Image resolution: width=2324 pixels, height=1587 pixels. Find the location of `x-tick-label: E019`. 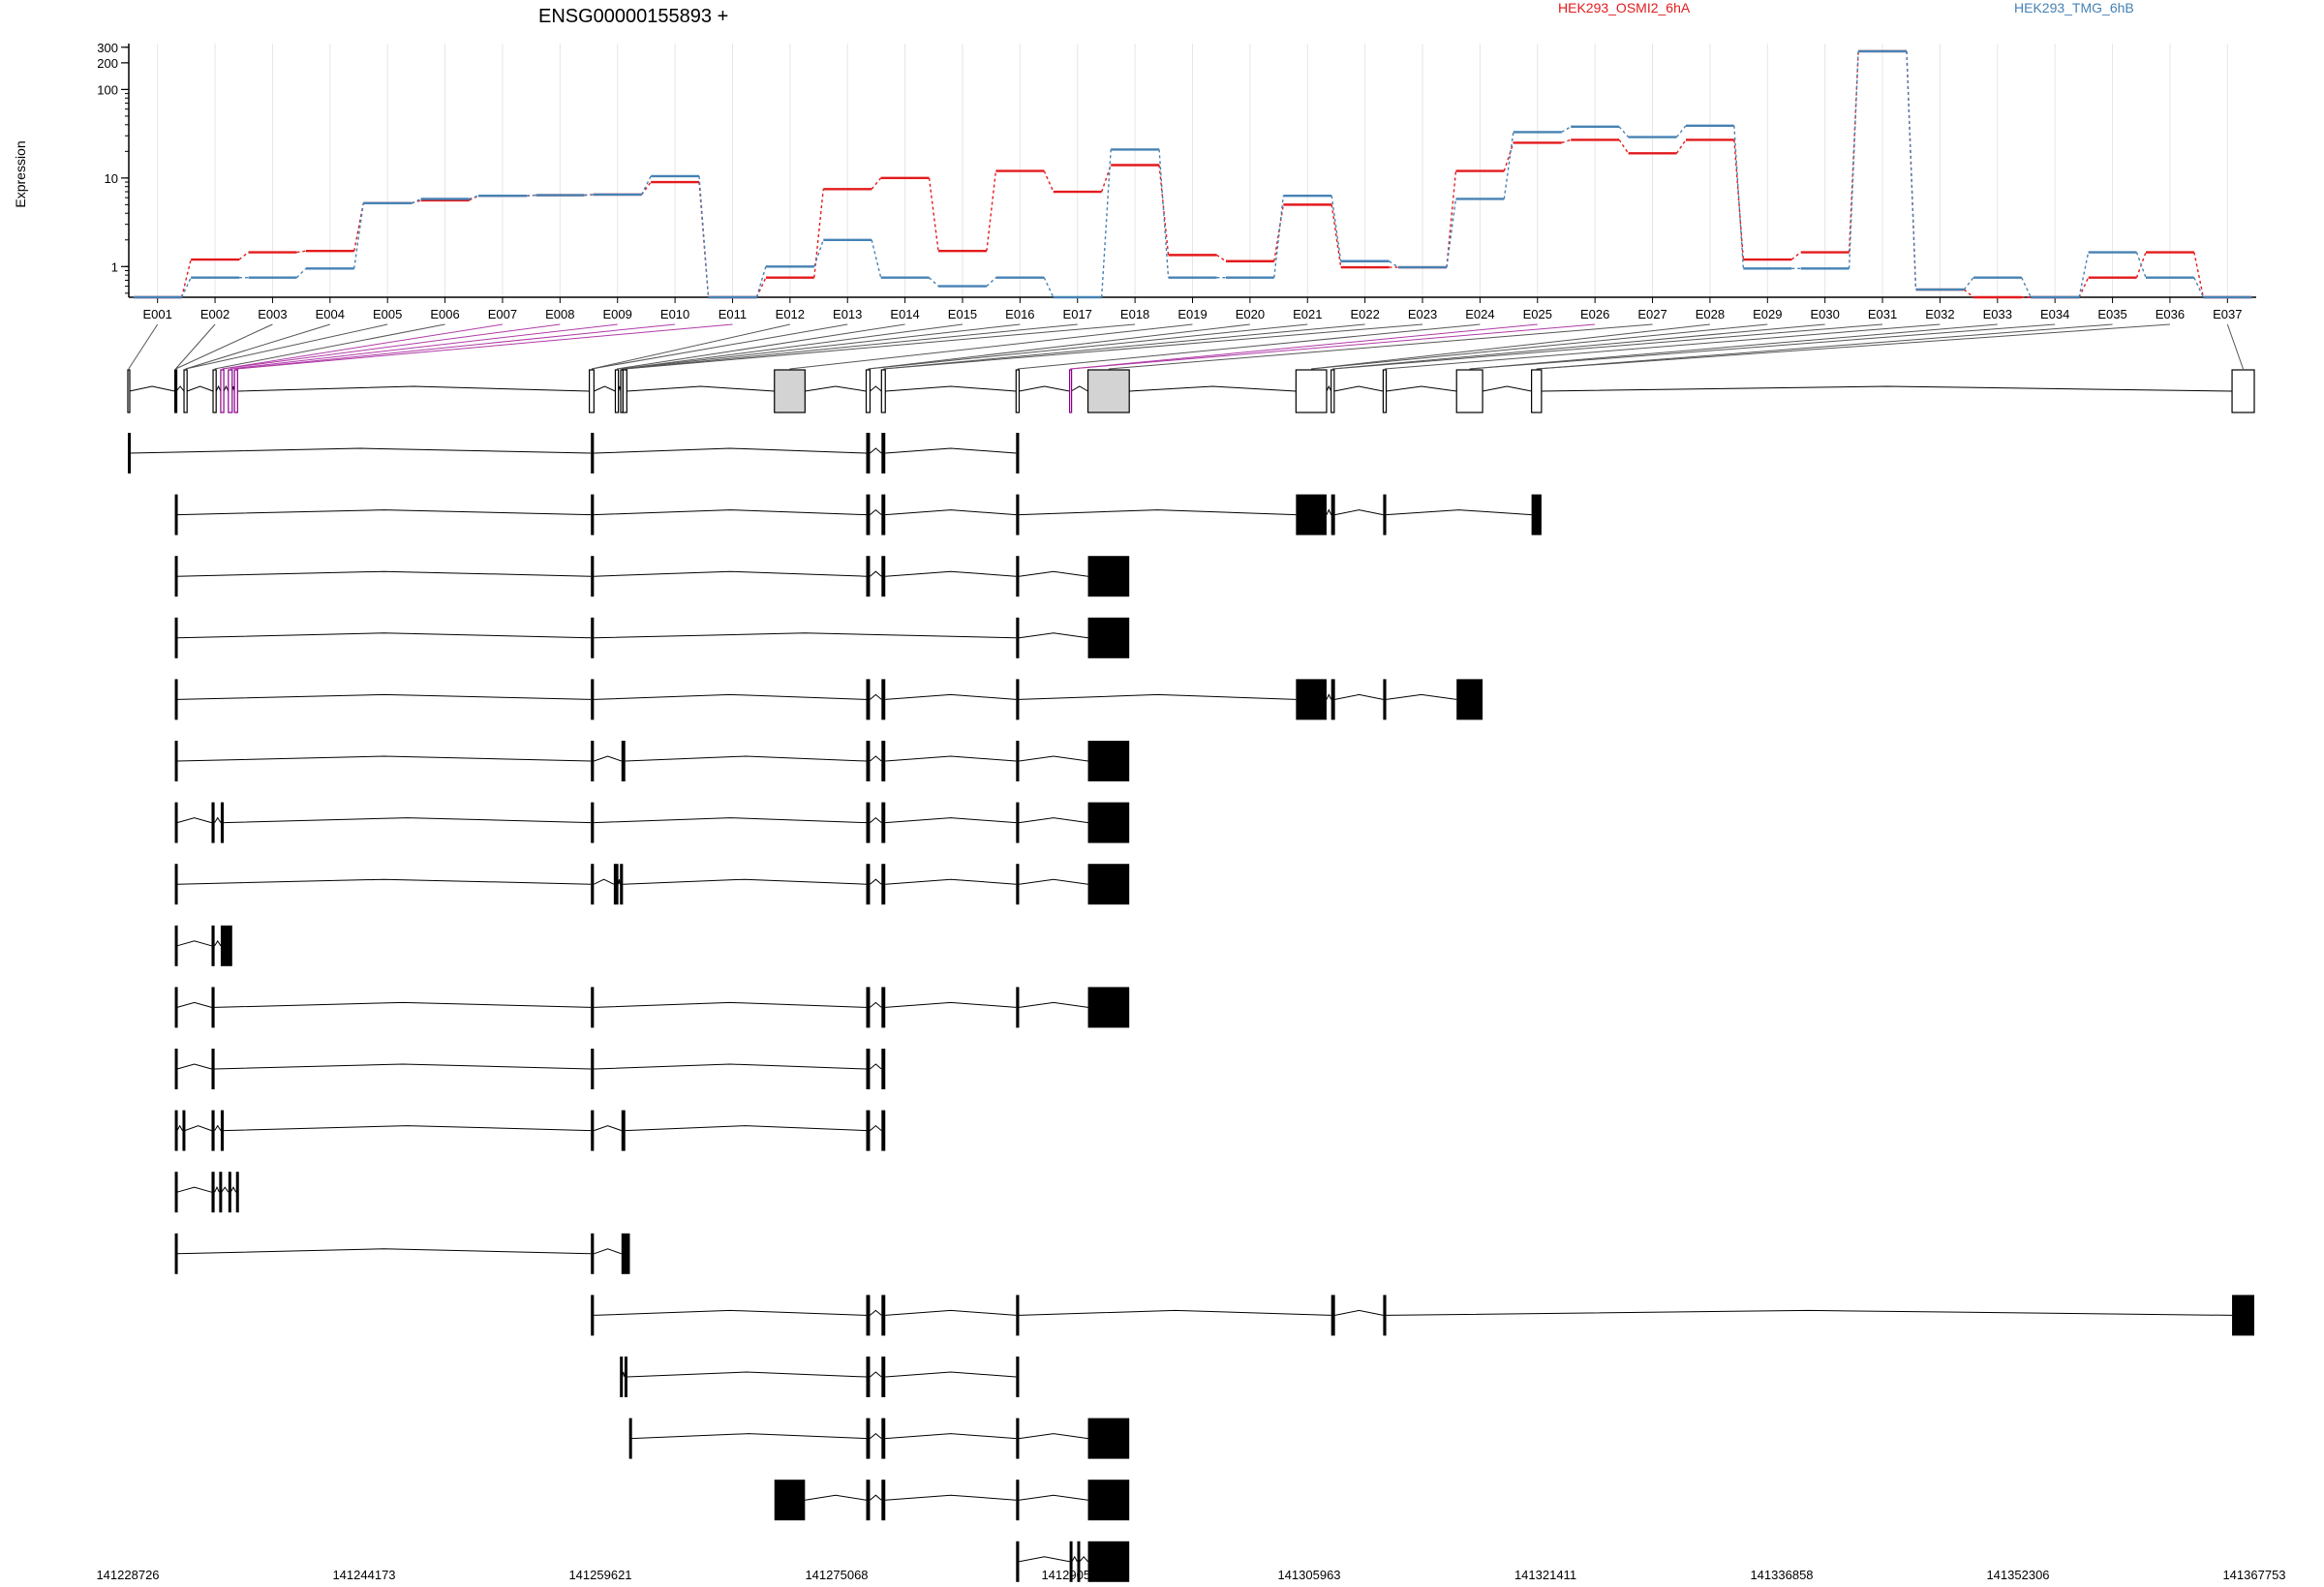

x-tick-label: E019 is located at coordinates (1192, 314).